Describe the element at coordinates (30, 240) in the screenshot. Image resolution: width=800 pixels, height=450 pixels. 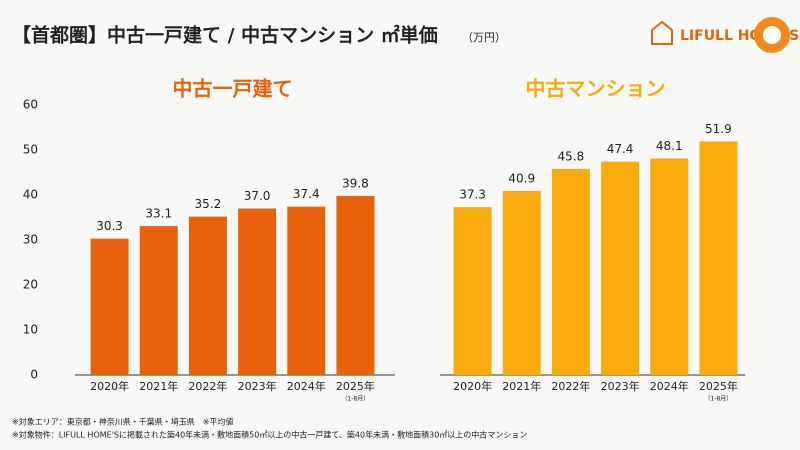
I see `y-tick-label: 30` at that location.